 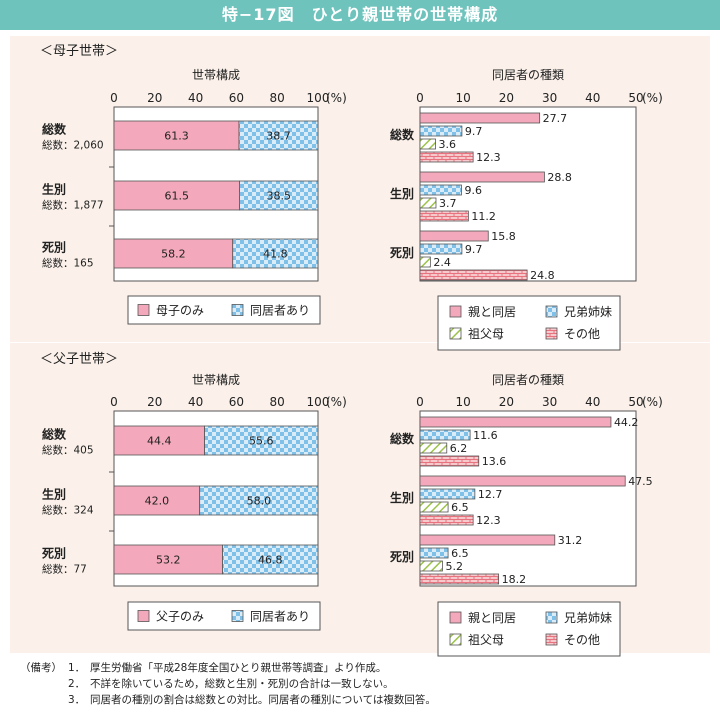 I want to click on chart-title: 世帯構成, so click(x=216, y=380).